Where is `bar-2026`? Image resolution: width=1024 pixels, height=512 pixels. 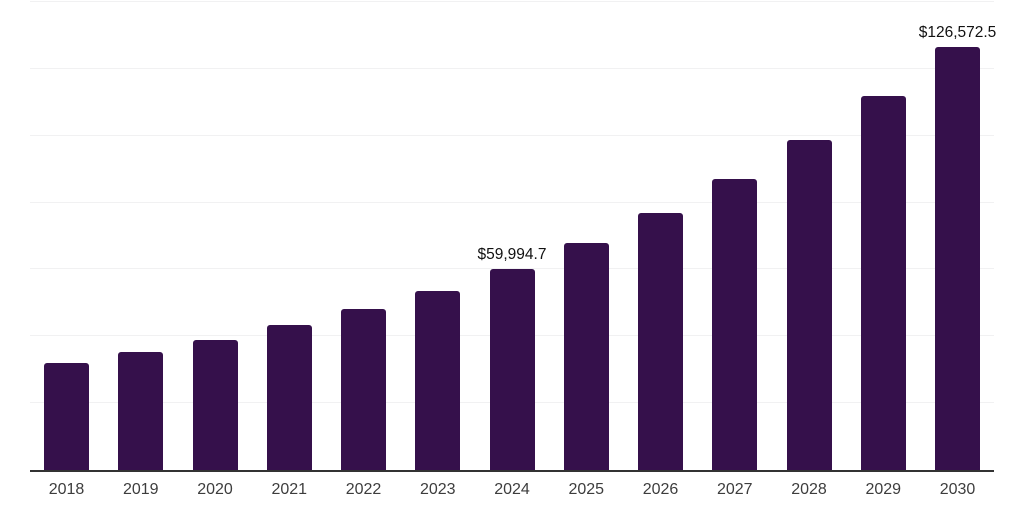
bar-2026 is located at coordinates (660, 341).